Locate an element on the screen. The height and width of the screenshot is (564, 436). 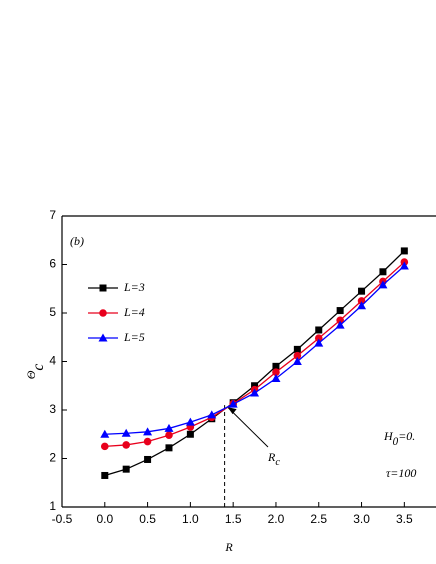
legend-label: L=3 is located at coordinates (134, 287).